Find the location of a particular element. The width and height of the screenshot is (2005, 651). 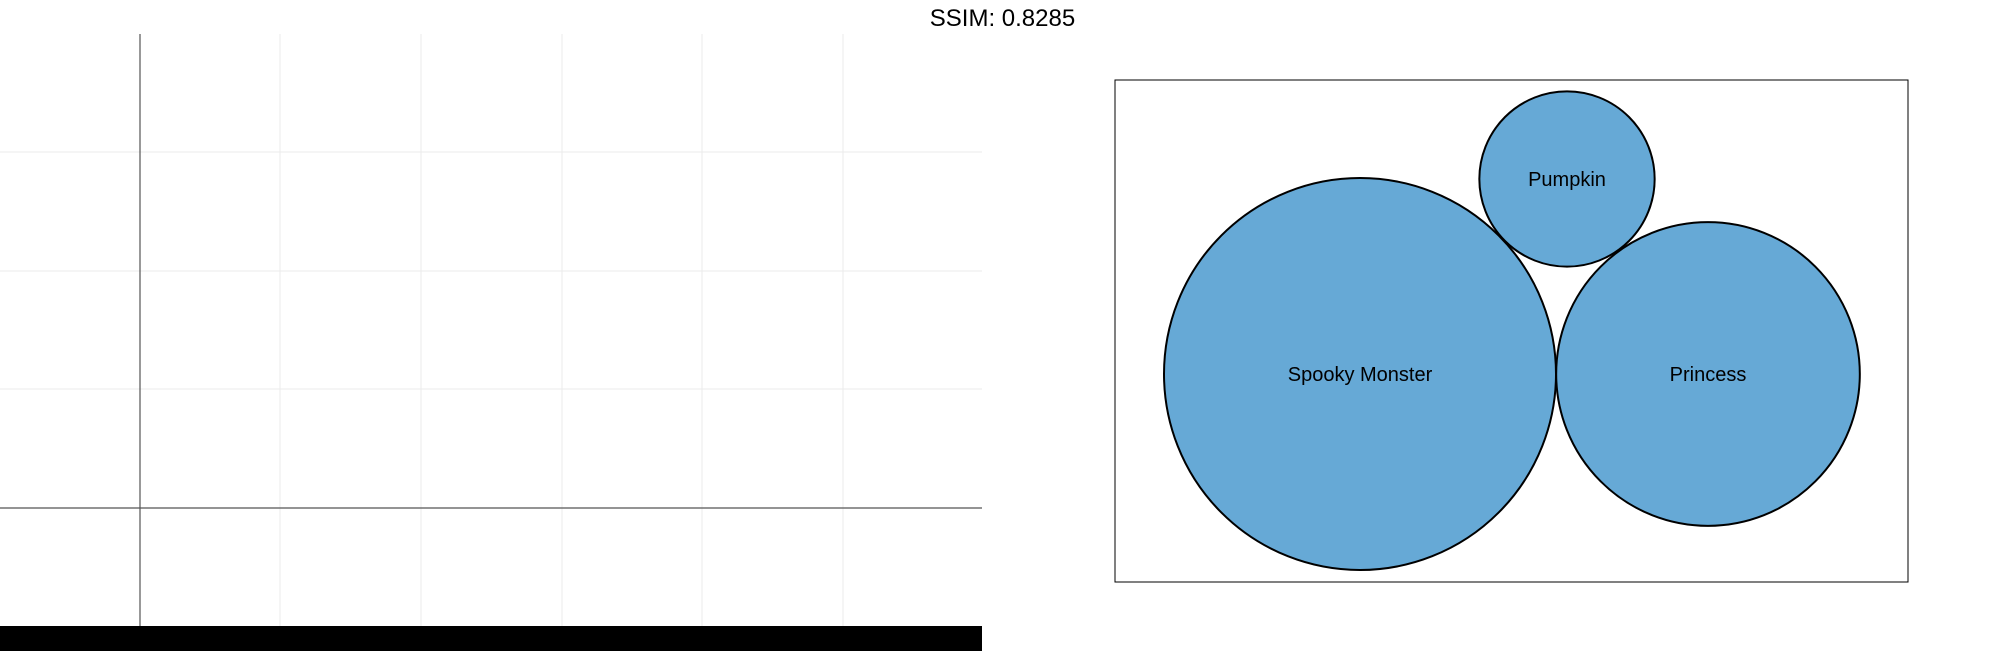

figure-title: SSIM: 0.8285 is located at coordinates (1002, 18).